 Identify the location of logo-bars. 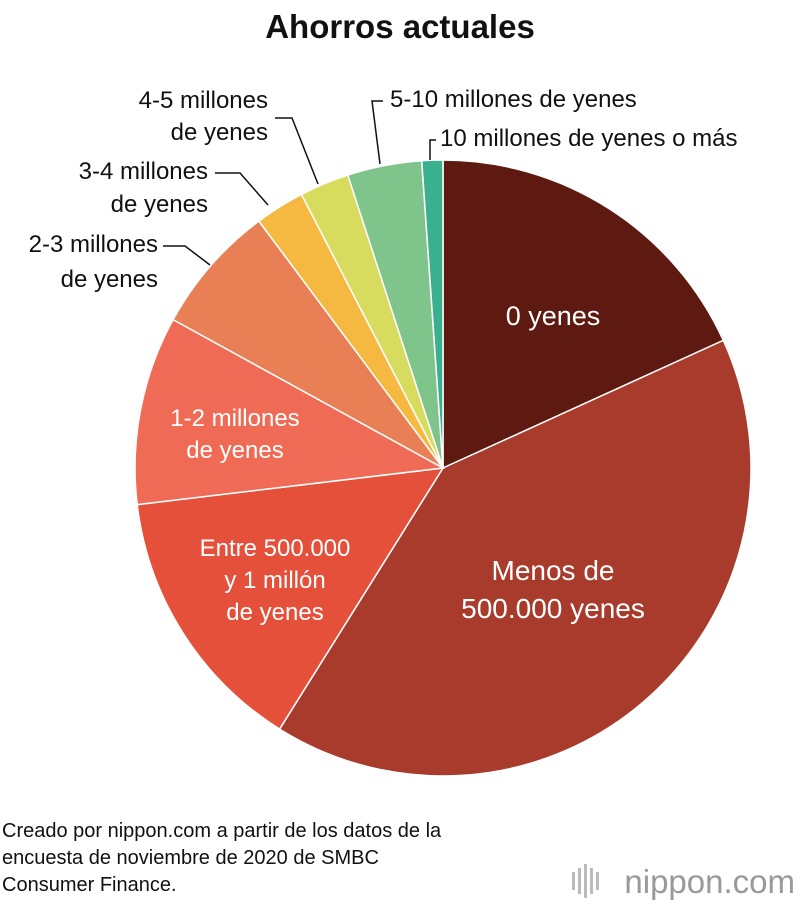
(585, 881).